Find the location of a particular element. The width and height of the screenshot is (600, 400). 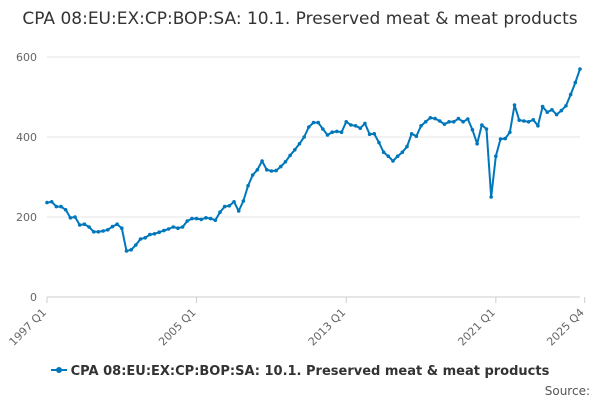

y-tick-label: 600 is located at coordinates (26, 57).